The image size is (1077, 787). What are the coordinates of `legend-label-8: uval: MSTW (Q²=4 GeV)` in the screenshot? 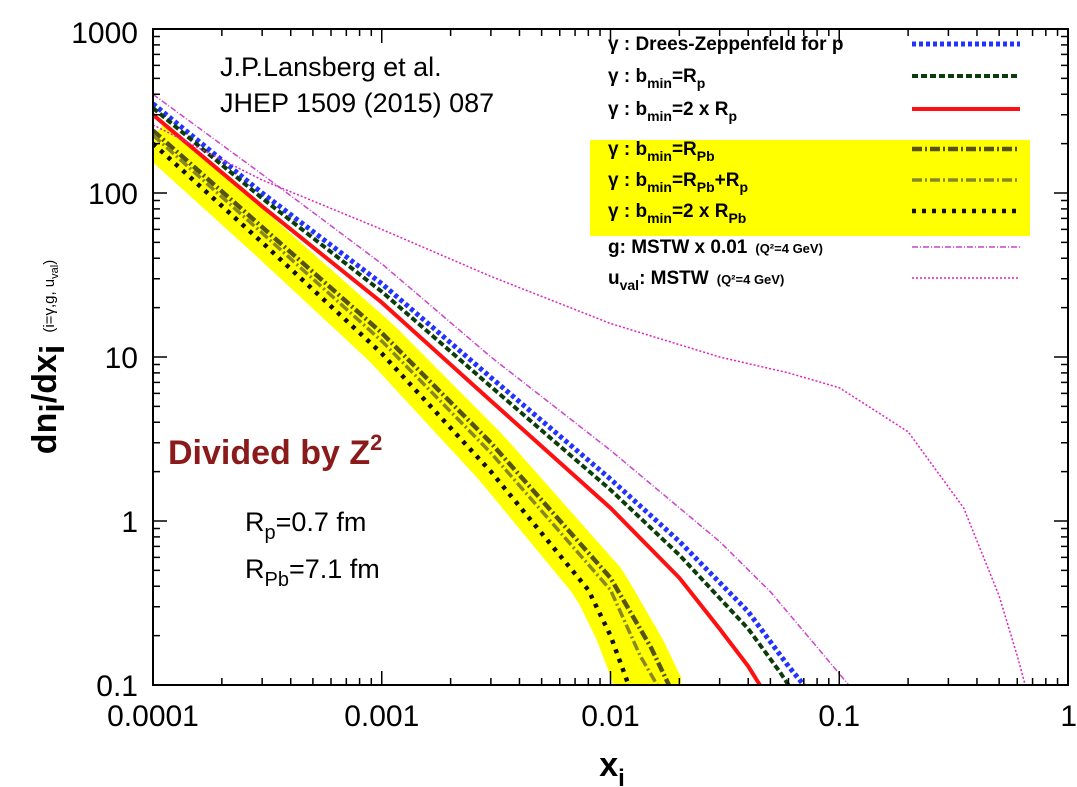 It's located at (696, 280).